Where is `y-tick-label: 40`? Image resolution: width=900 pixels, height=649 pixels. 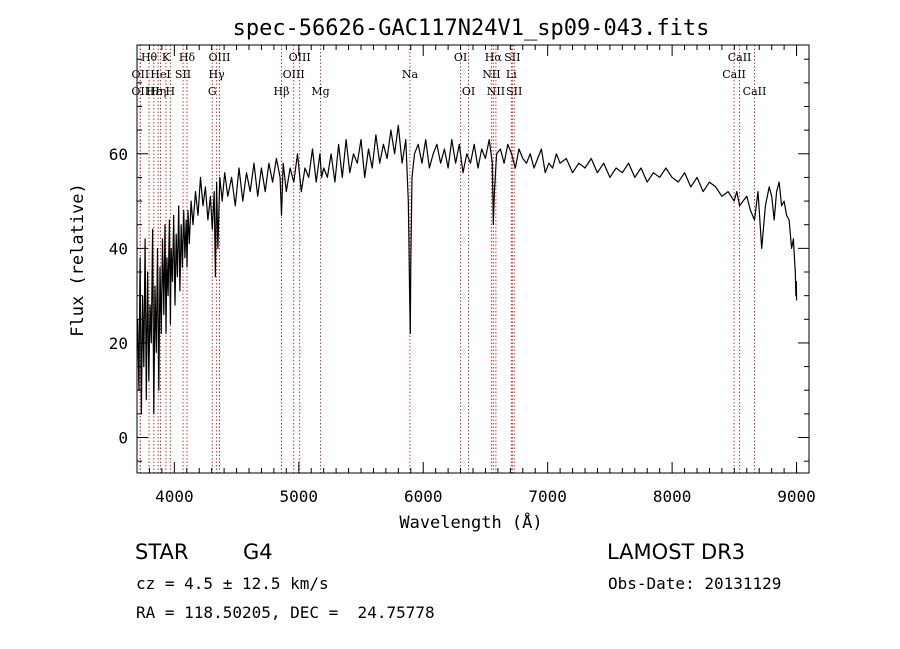
y-tick-label: 40 is located at coordinates (118, 248).